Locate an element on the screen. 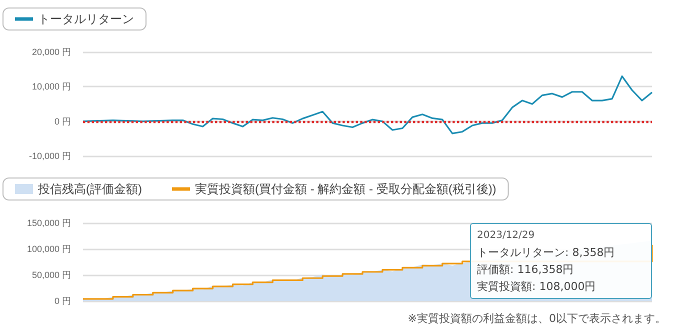 The height and width of the screenshot is (326, 680). text: ※実質投資額の利益金額は、0以下で表示されます。 is located at coordinates (537, 318).